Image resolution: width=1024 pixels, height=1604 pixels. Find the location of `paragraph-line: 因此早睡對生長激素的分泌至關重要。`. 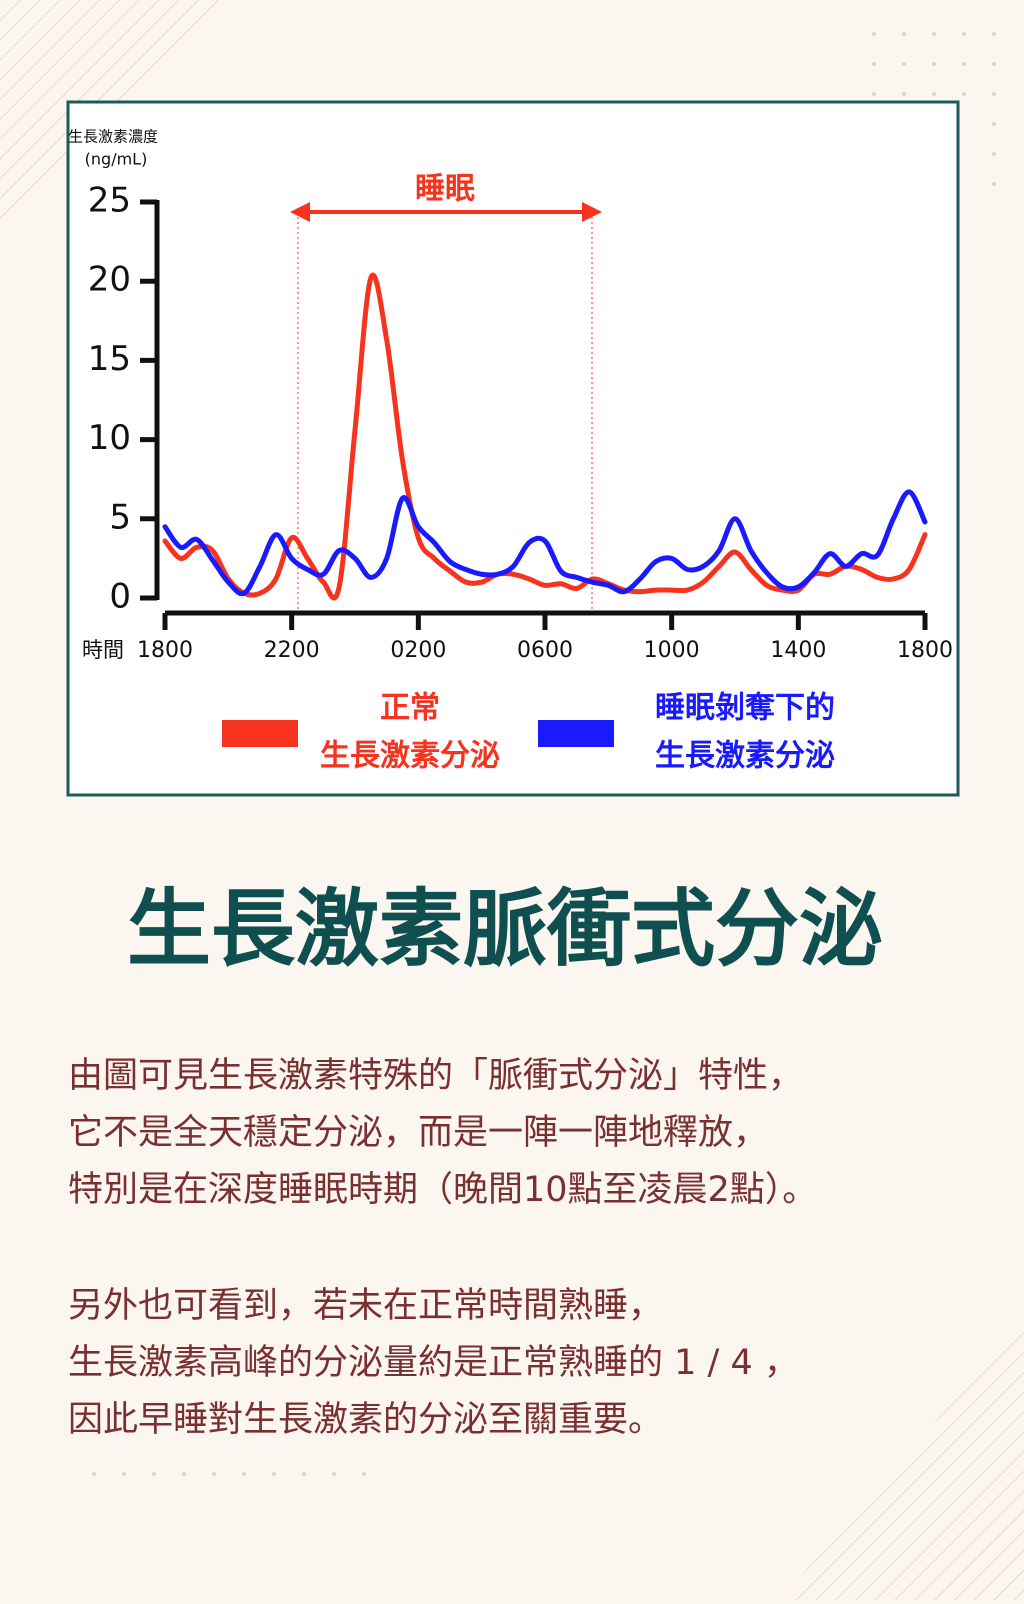

paragraph-line: 因此早睡對生長激素的分泌至關重要。 is located at coordinates (365, 1420).